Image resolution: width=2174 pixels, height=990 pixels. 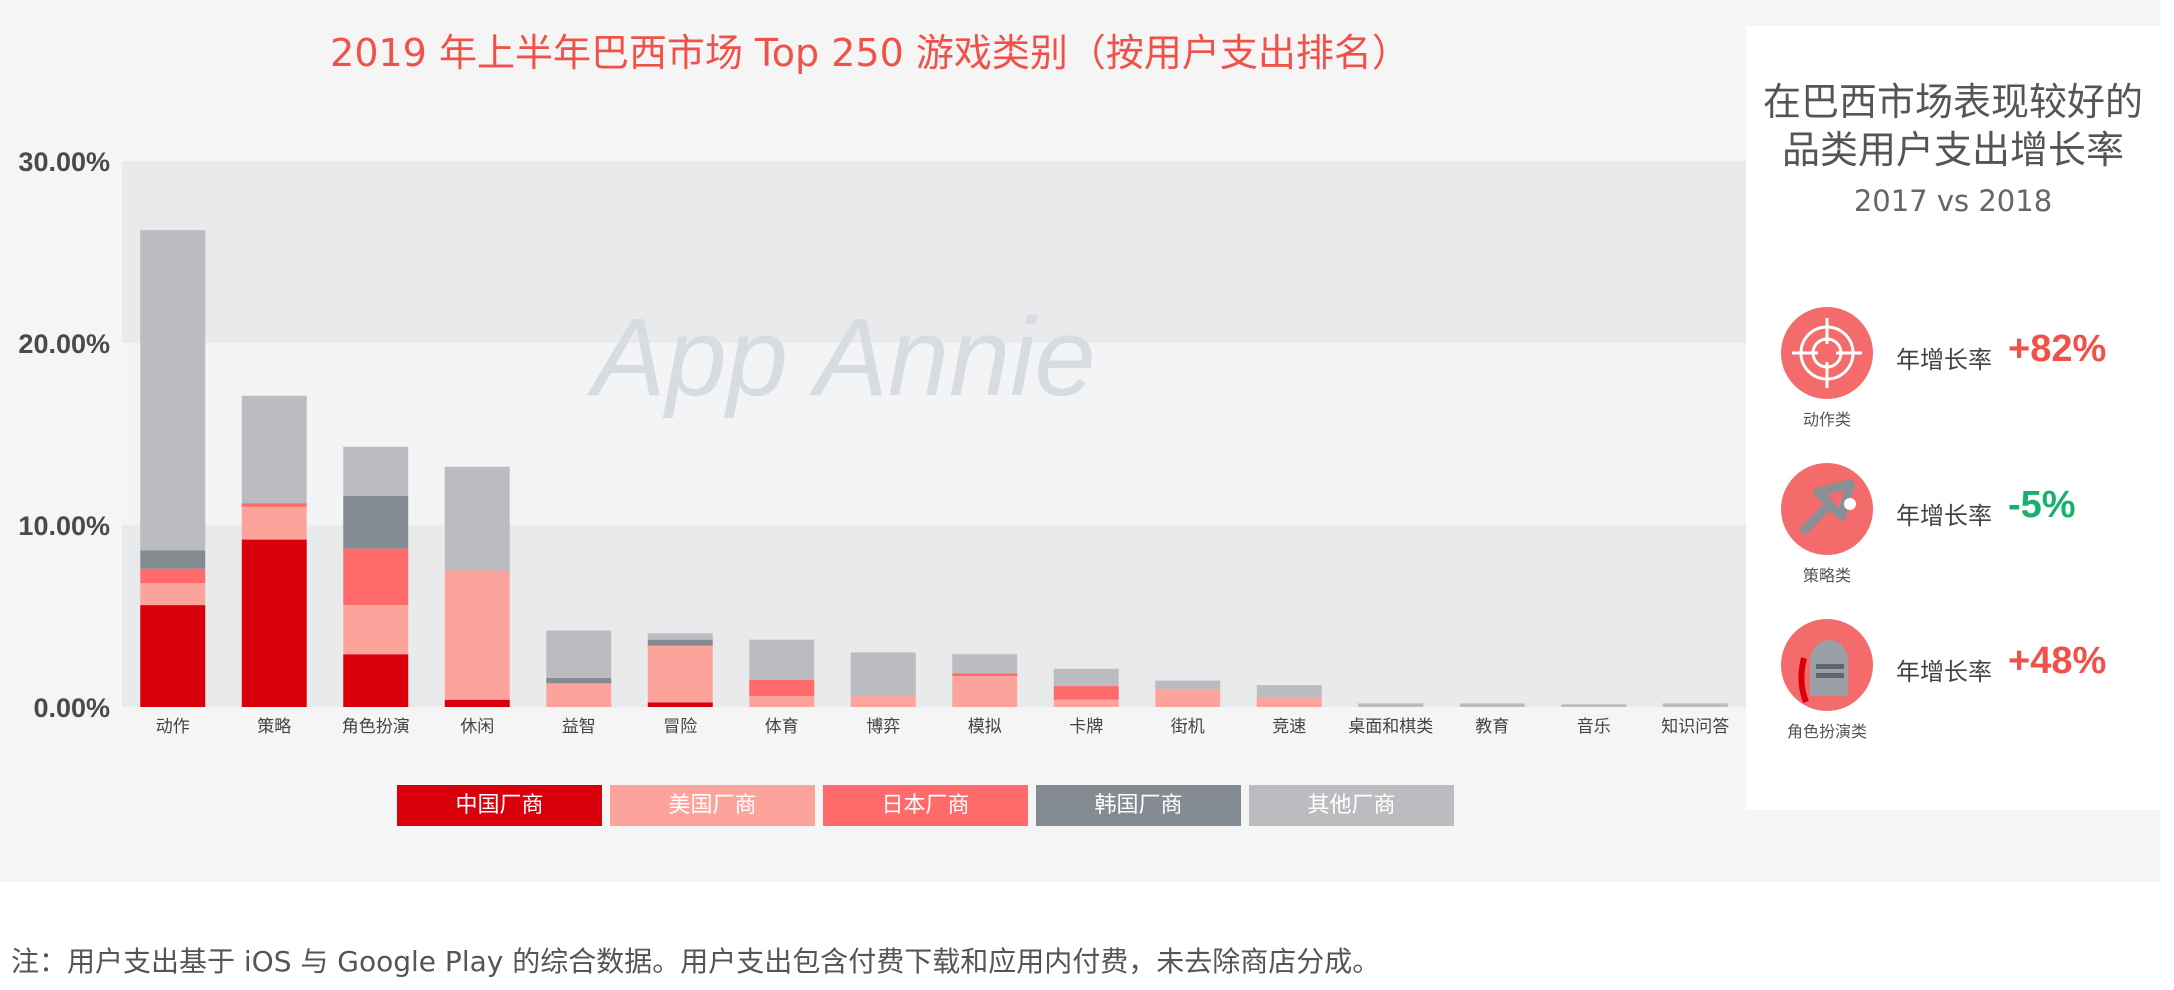 I want to click on y-tick-label: 10.00%, so click(x=64, y=526).